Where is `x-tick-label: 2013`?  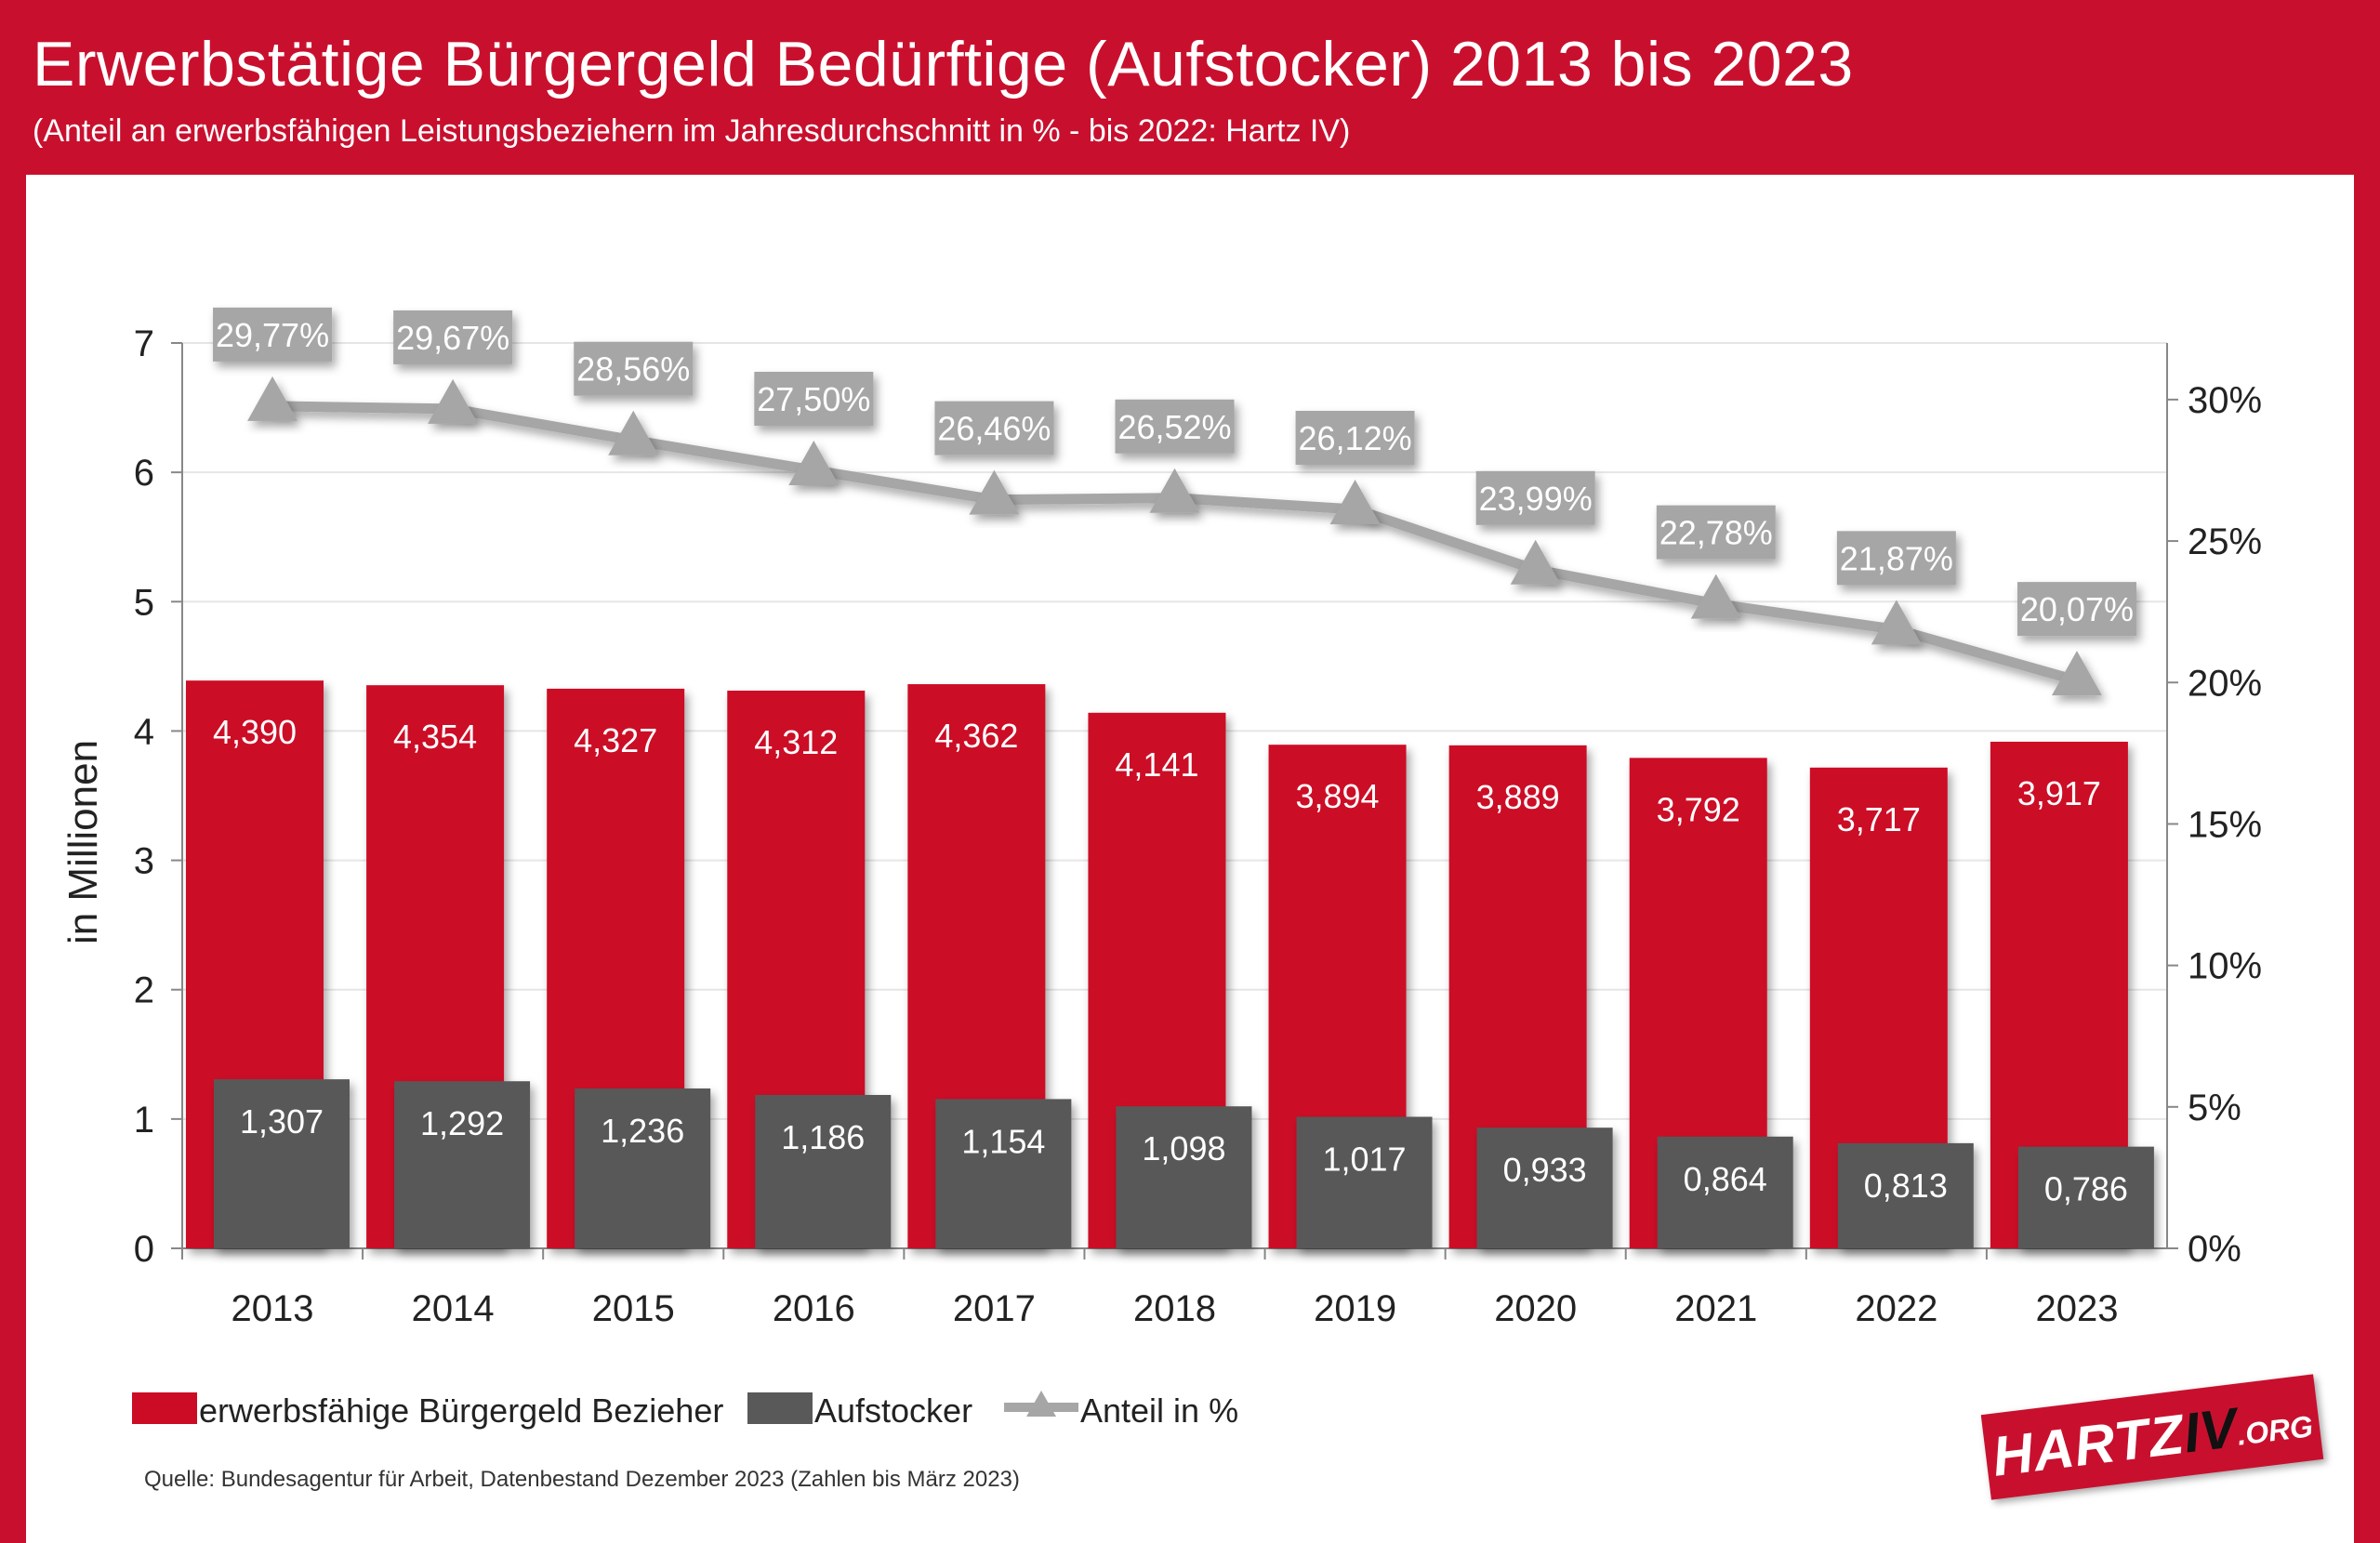
x-tick-label: 2013 is located at coordinates (272, 1308).